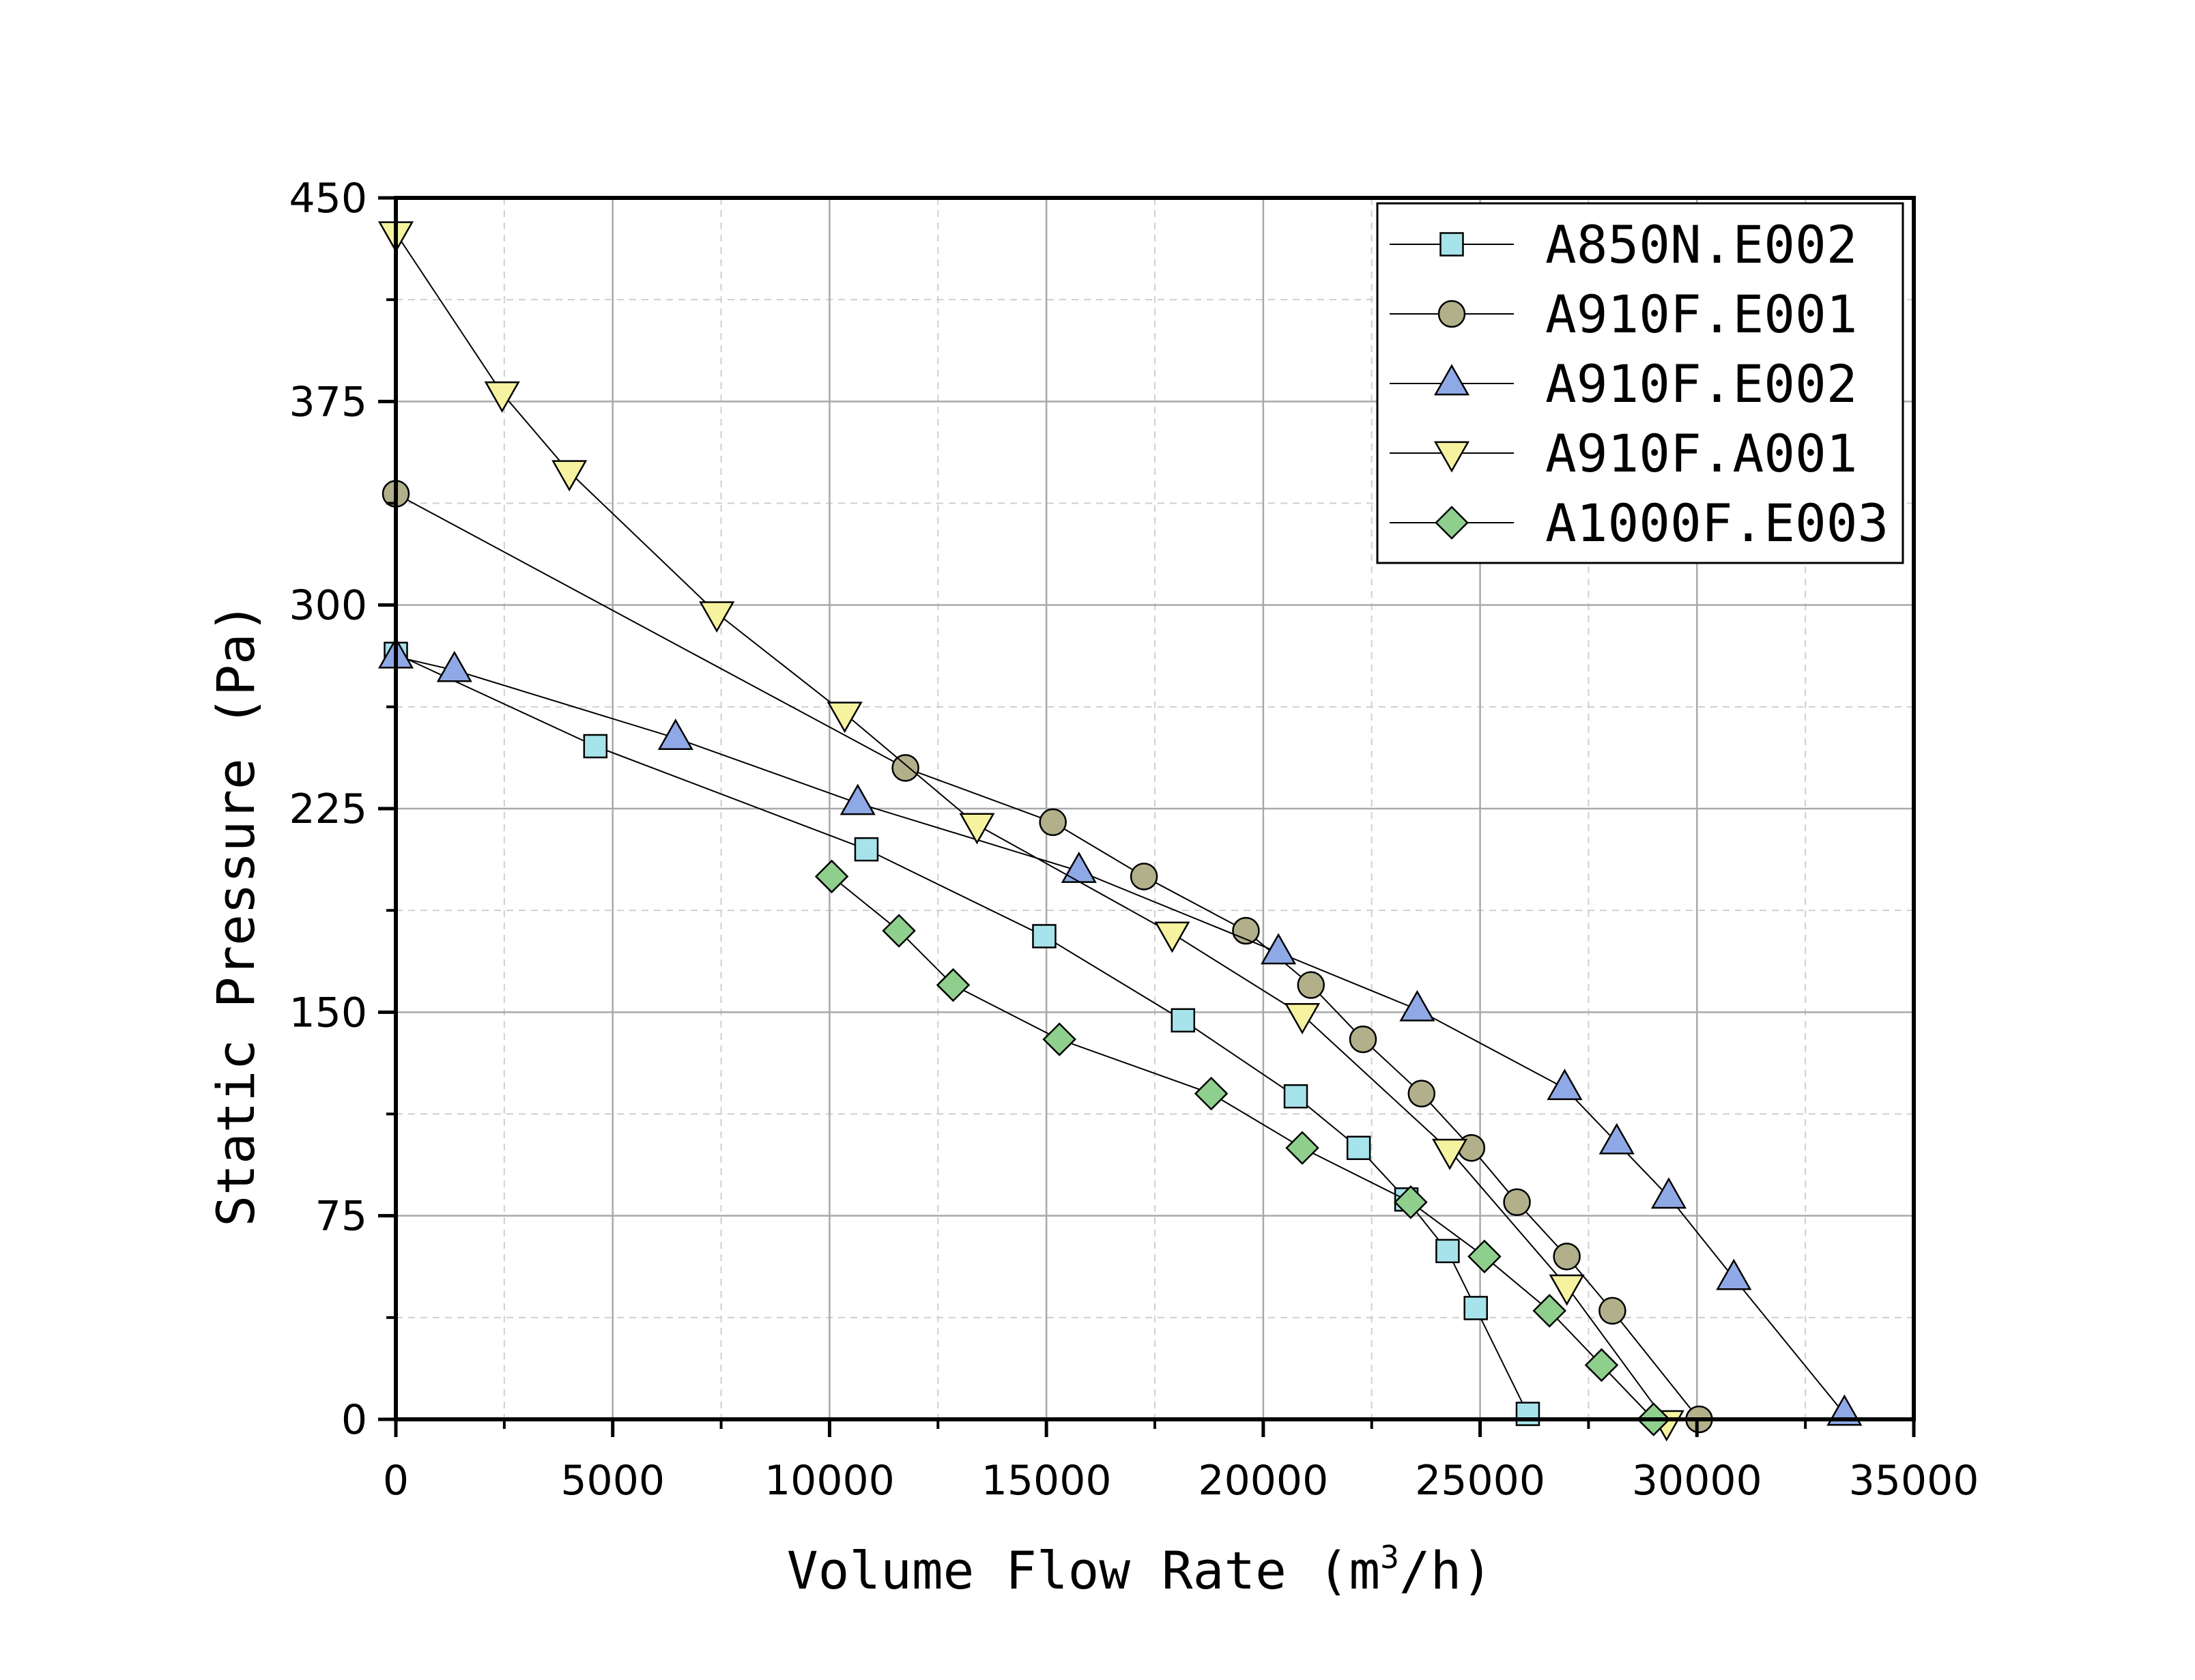 Image resolution: width=2195 pixels, height=1680 pixels. I want to click on y-tick-label: 75, so click(341, 1217).